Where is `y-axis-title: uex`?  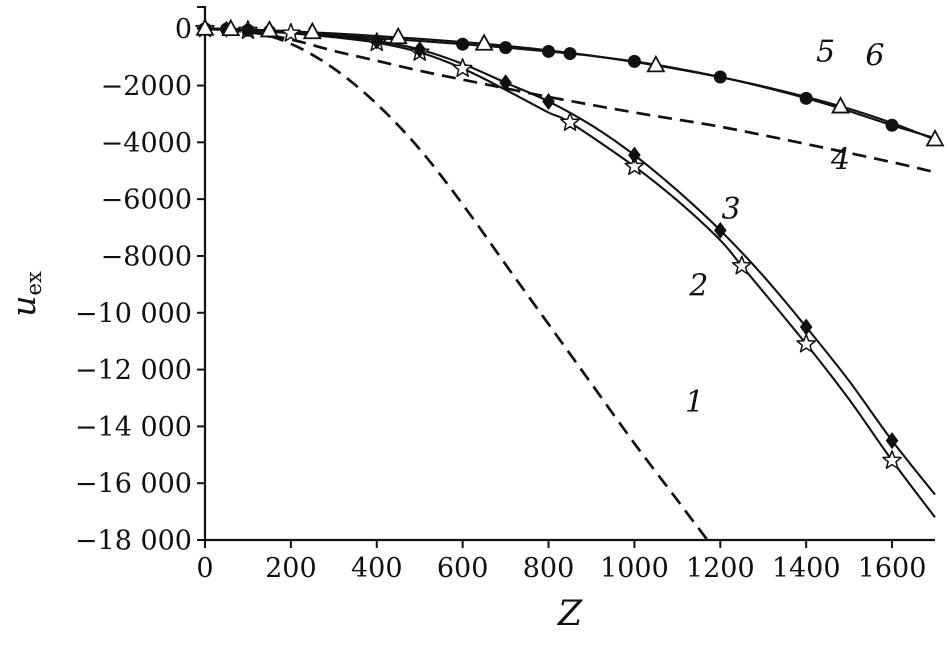 y-axis-title: uex is located at coordinates (24, 294).